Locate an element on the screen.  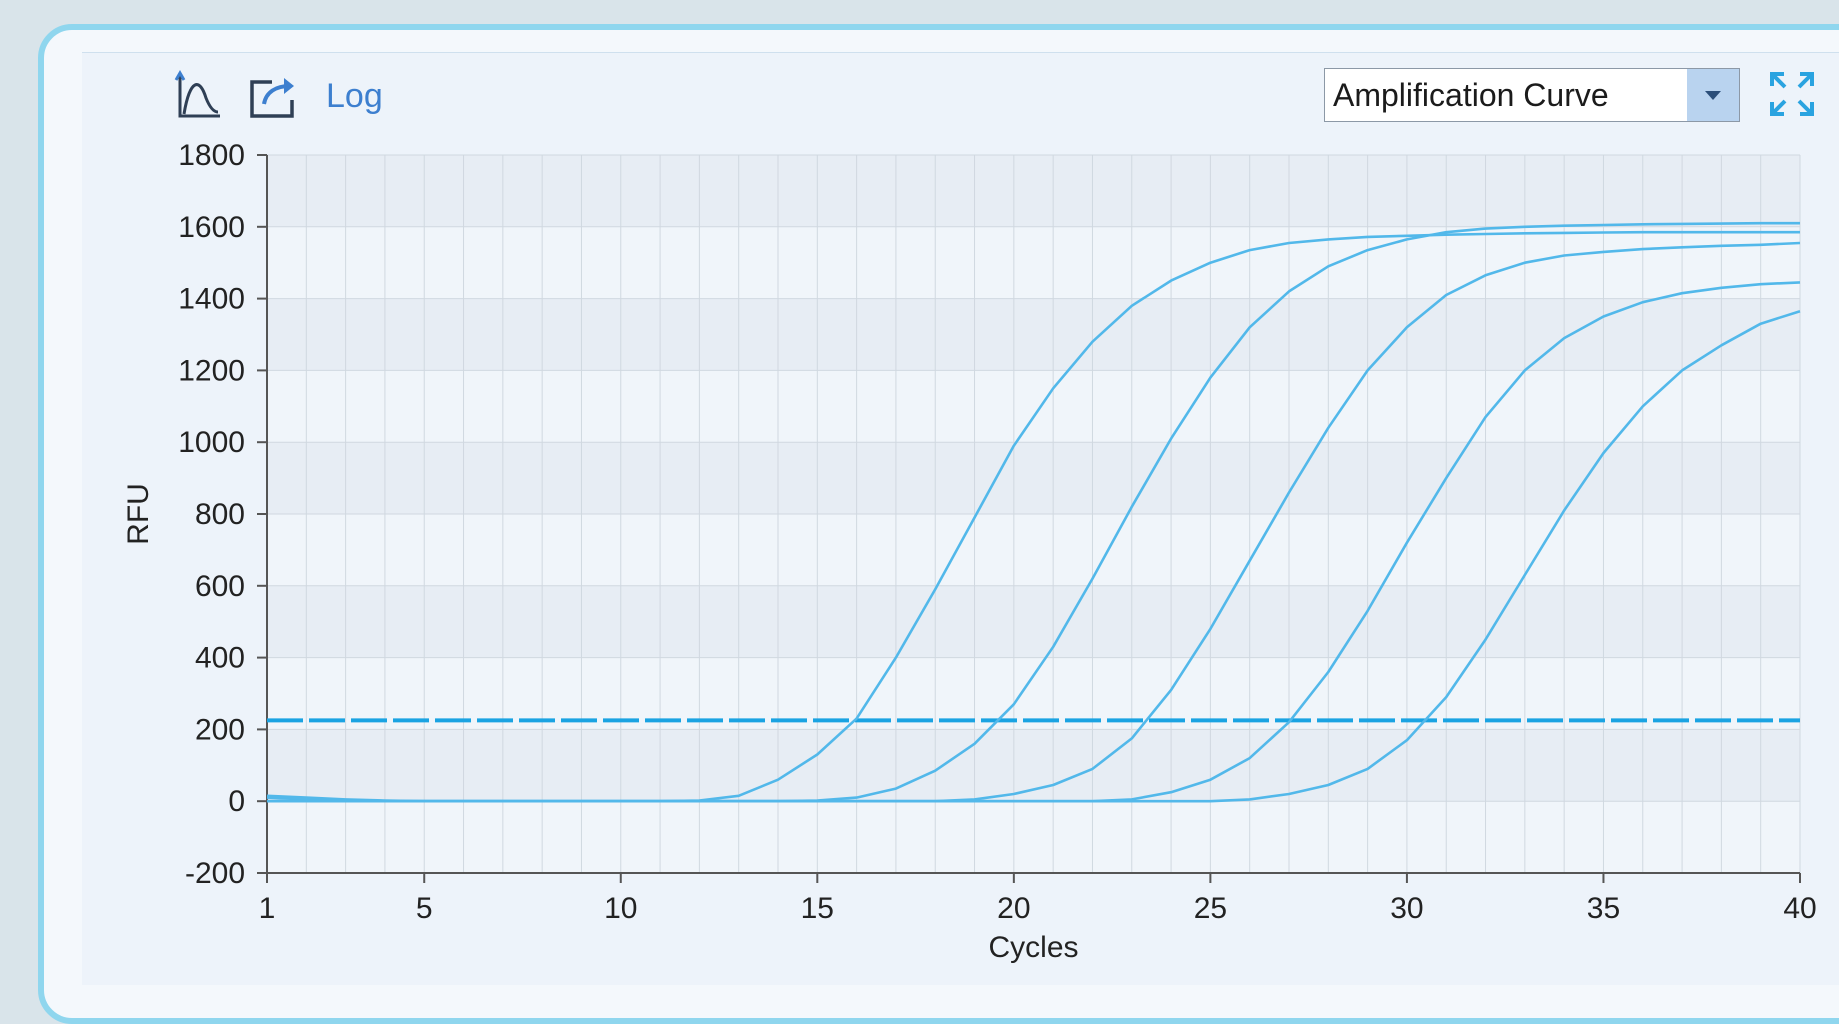
chart-type-select: Amplification Curve is located at coordinates (1532, 95).